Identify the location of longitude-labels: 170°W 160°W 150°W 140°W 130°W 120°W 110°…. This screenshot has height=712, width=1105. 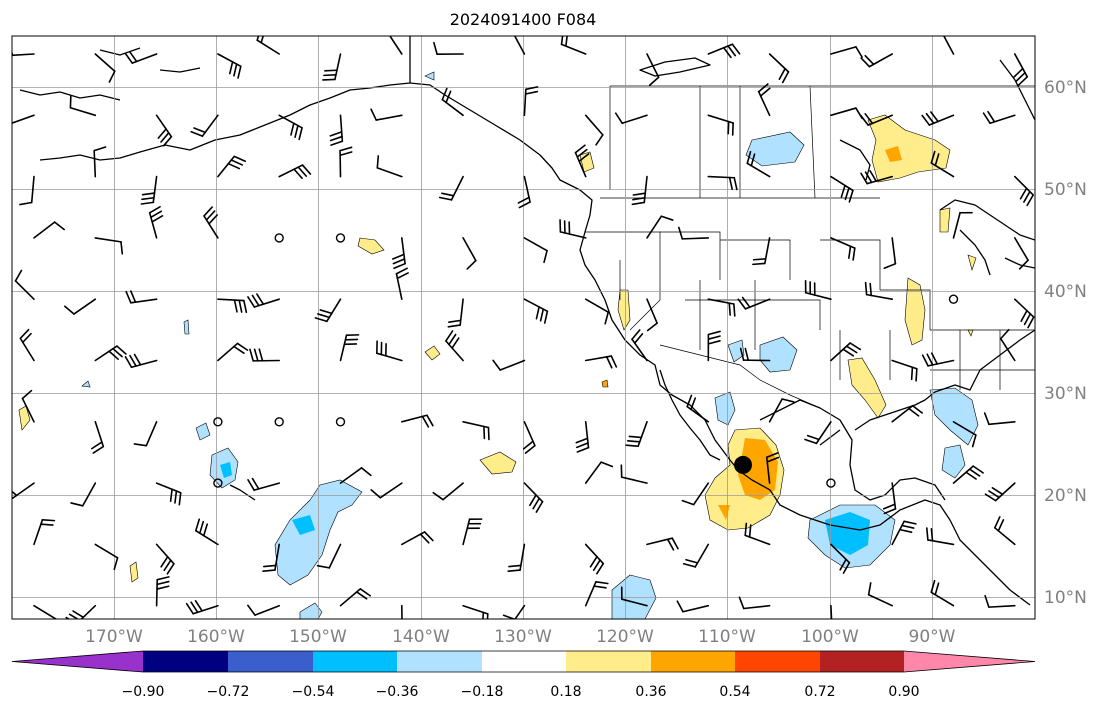
(520, 637).